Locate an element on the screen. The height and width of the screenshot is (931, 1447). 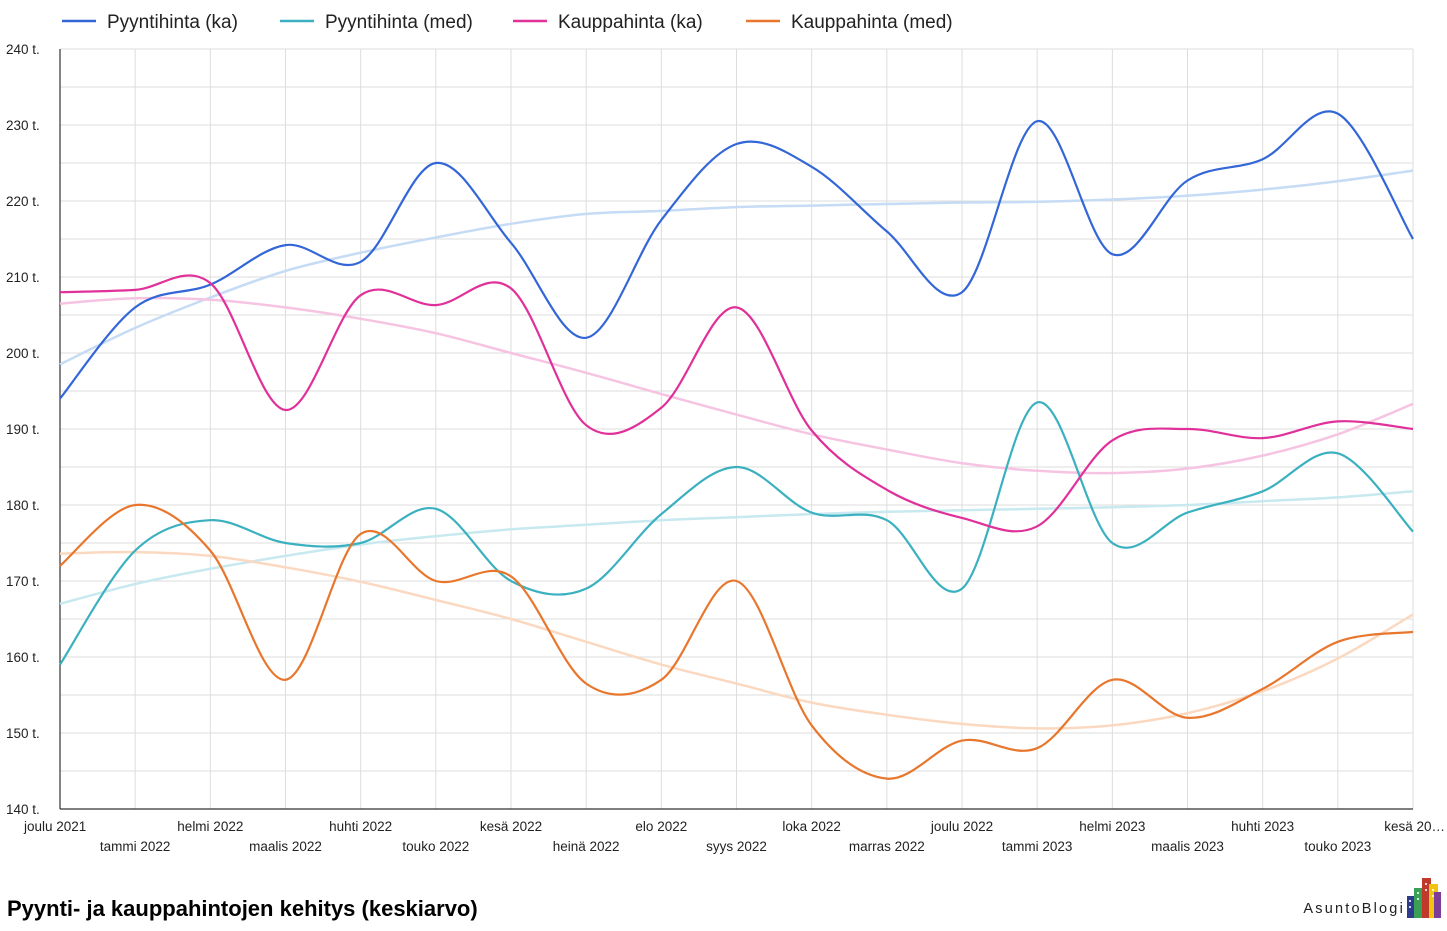
trendline is located at coordinates (736, 548).